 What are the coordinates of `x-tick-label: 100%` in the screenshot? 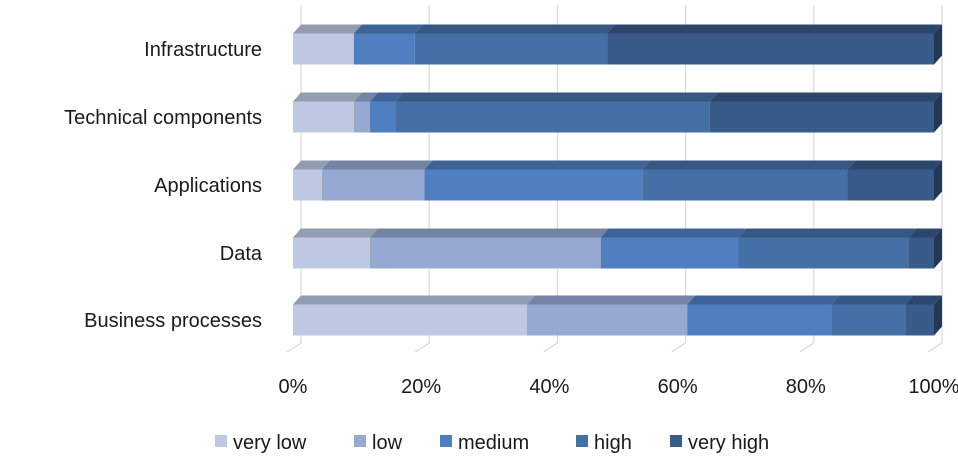 It's located at (933, 387).